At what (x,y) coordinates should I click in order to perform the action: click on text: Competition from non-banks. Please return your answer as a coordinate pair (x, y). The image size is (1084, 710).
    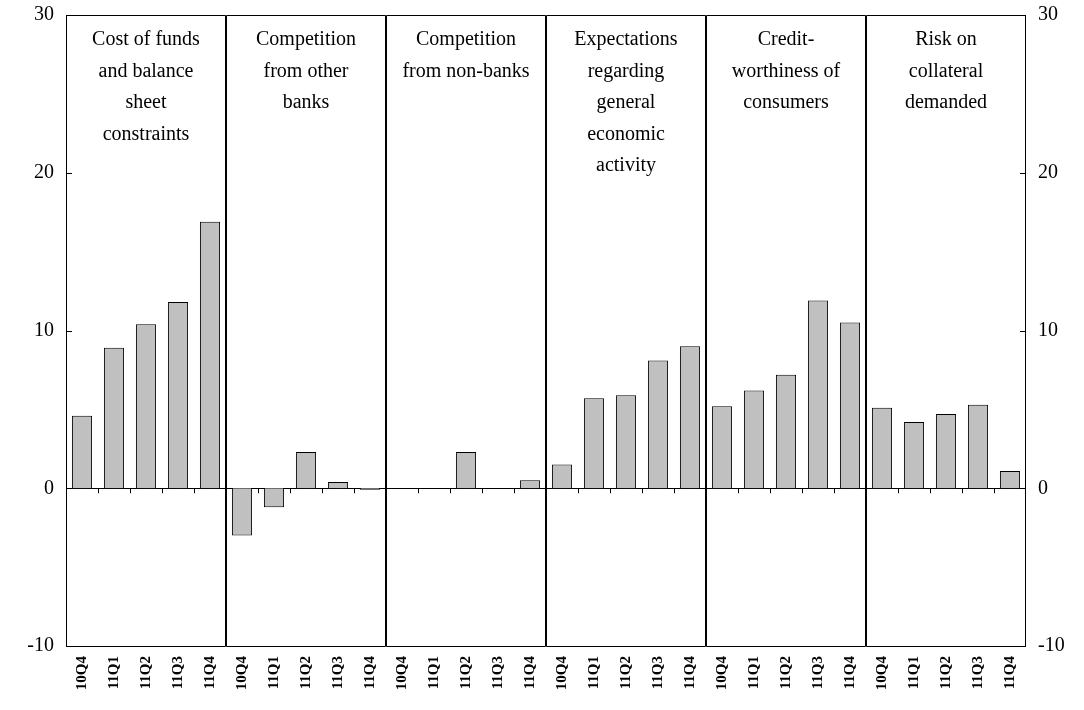
    Looking at the image, I should click on (466, 54).